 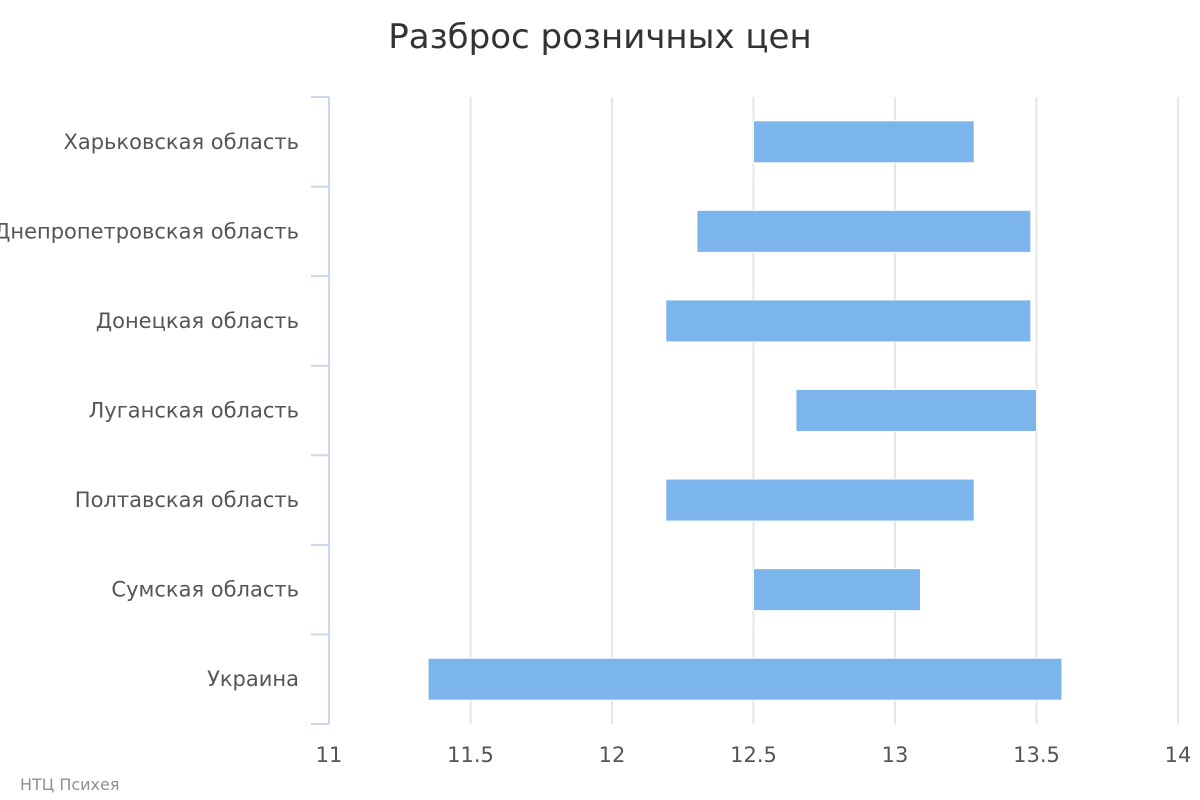 I want to click on category-label: Харьковская область, so click(x=181, y=142).